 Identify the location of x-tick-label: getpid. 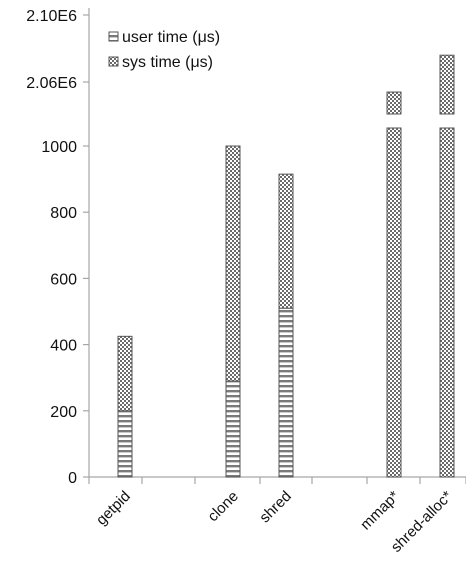
(113, 508).